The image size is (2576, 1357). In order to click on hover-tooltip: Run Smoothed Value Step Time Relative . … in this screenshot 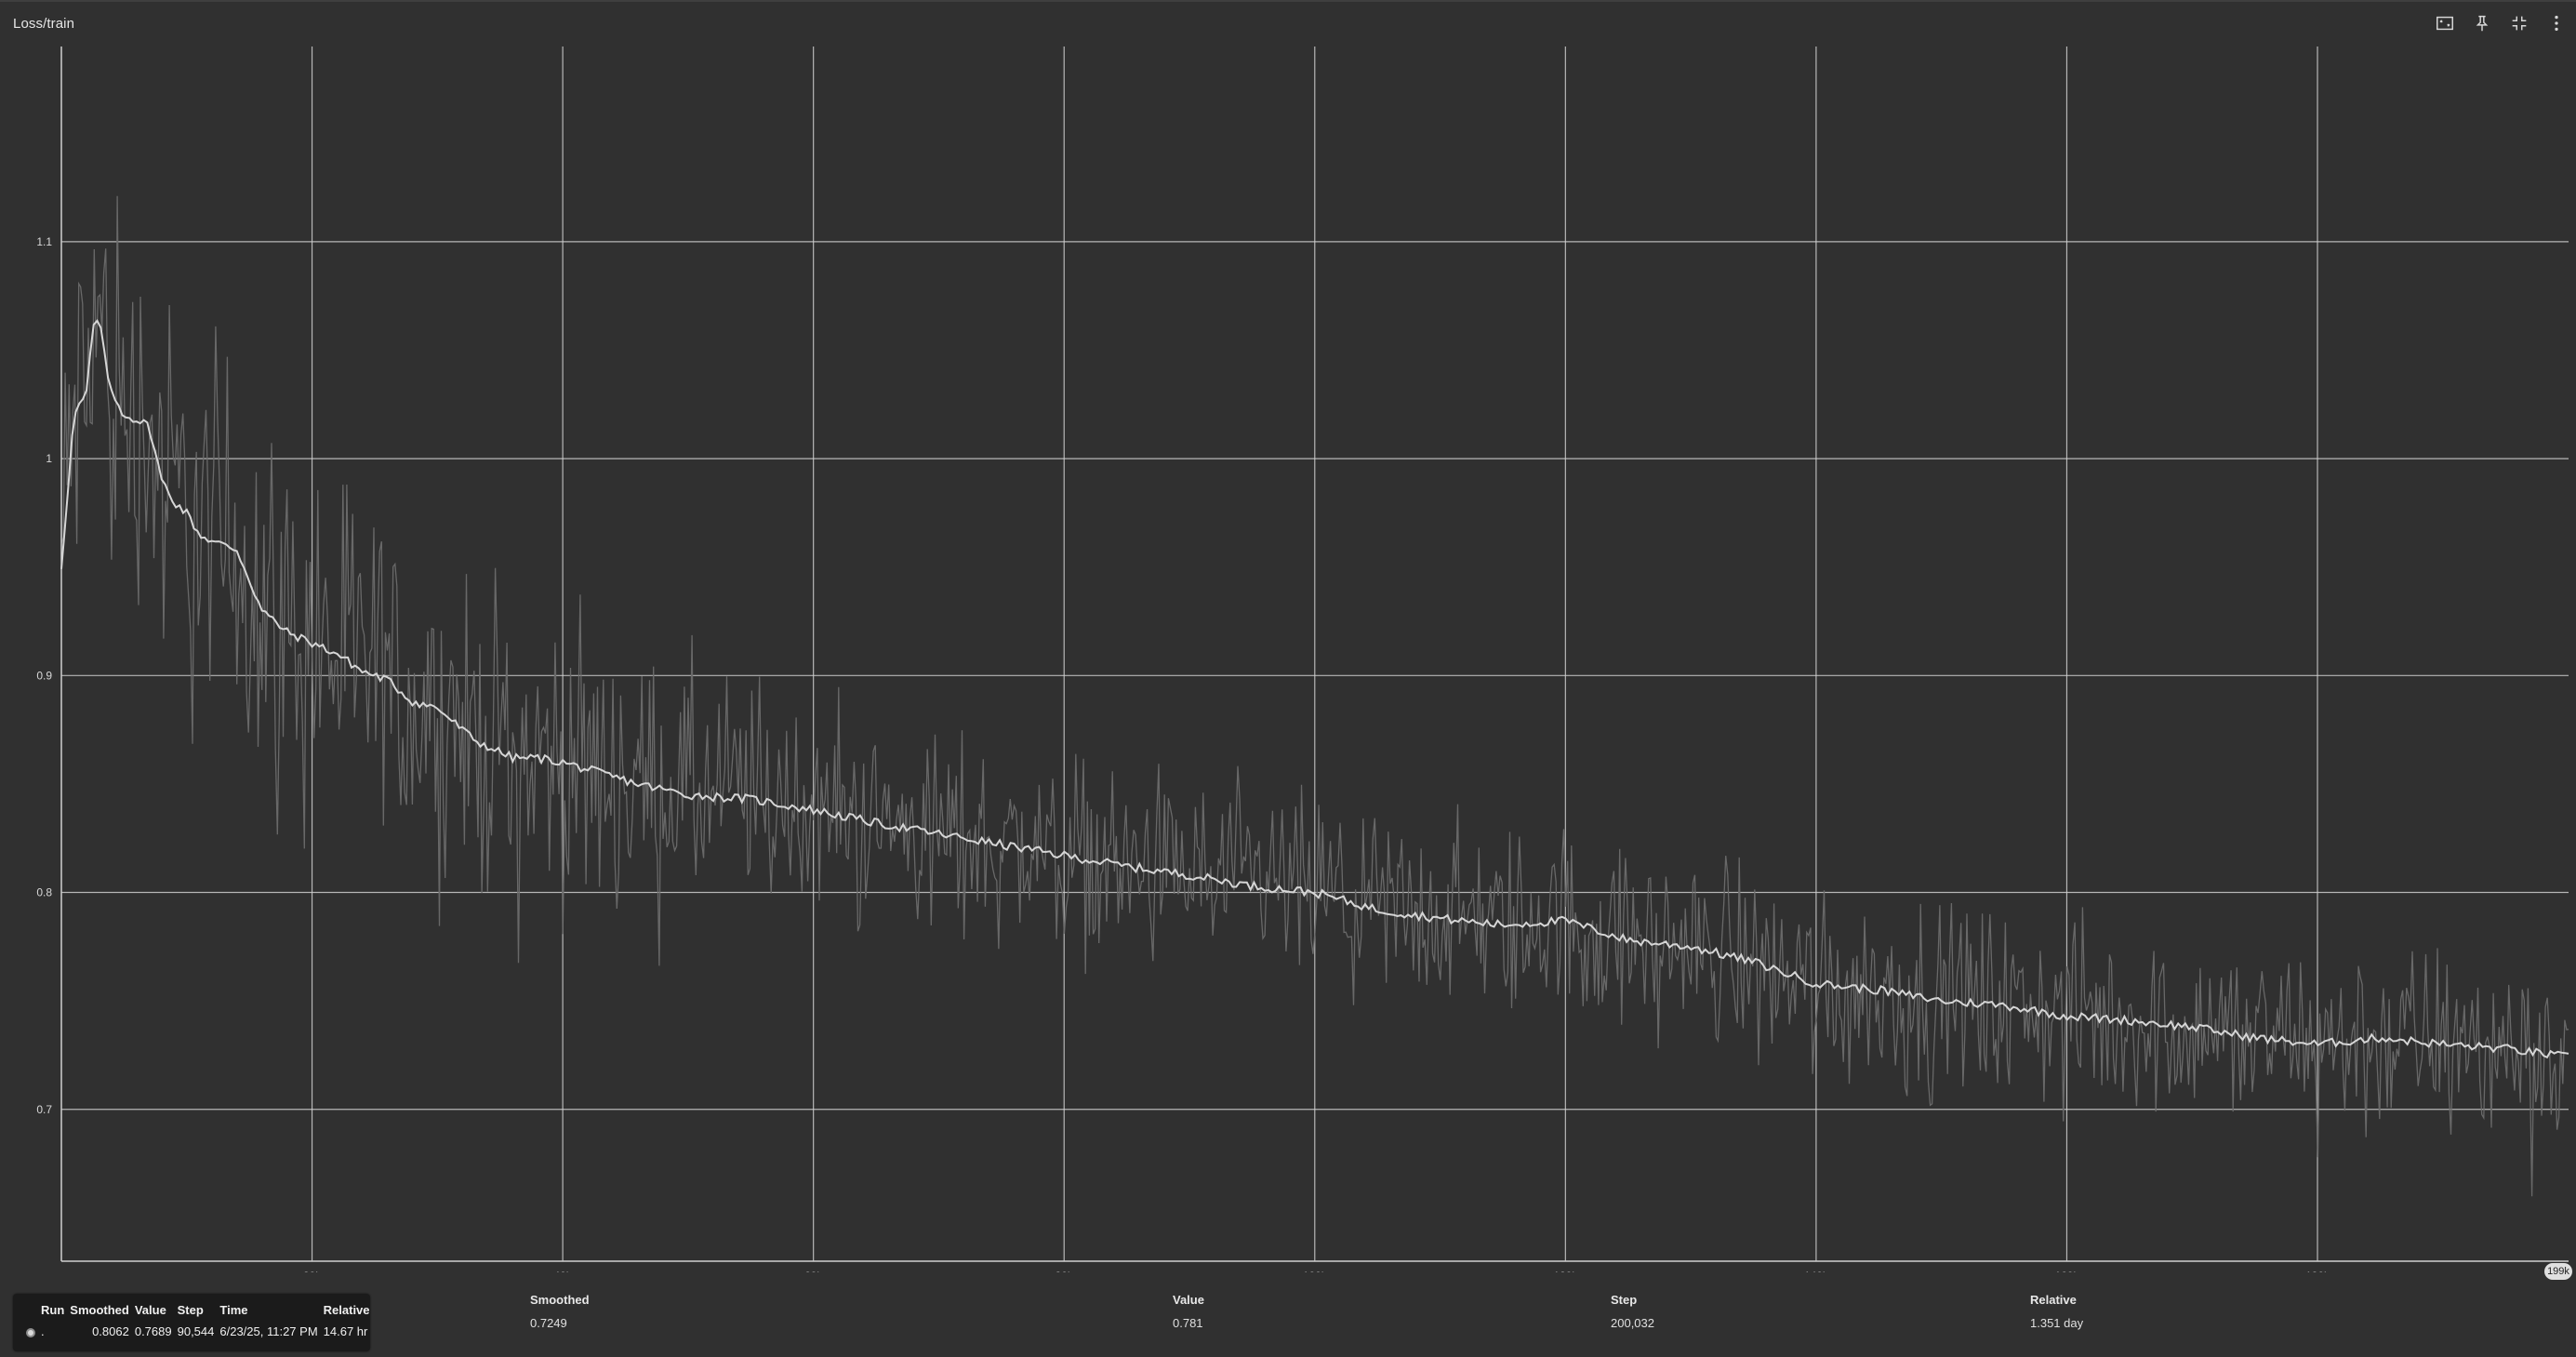, I will do `click(191, 1322)`.